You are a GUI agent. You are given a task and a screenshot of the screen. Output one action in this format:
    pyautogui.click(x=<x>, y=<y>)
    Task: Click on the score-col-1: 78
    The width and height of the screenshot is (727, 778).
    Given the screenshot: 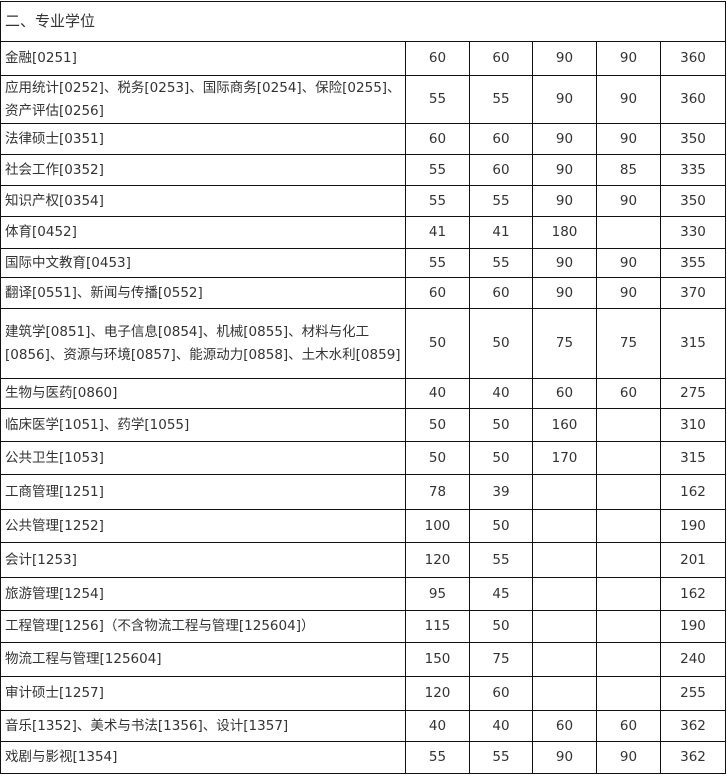 What is the action you would take?
    pyautogui.click(x=437, y=492)
    